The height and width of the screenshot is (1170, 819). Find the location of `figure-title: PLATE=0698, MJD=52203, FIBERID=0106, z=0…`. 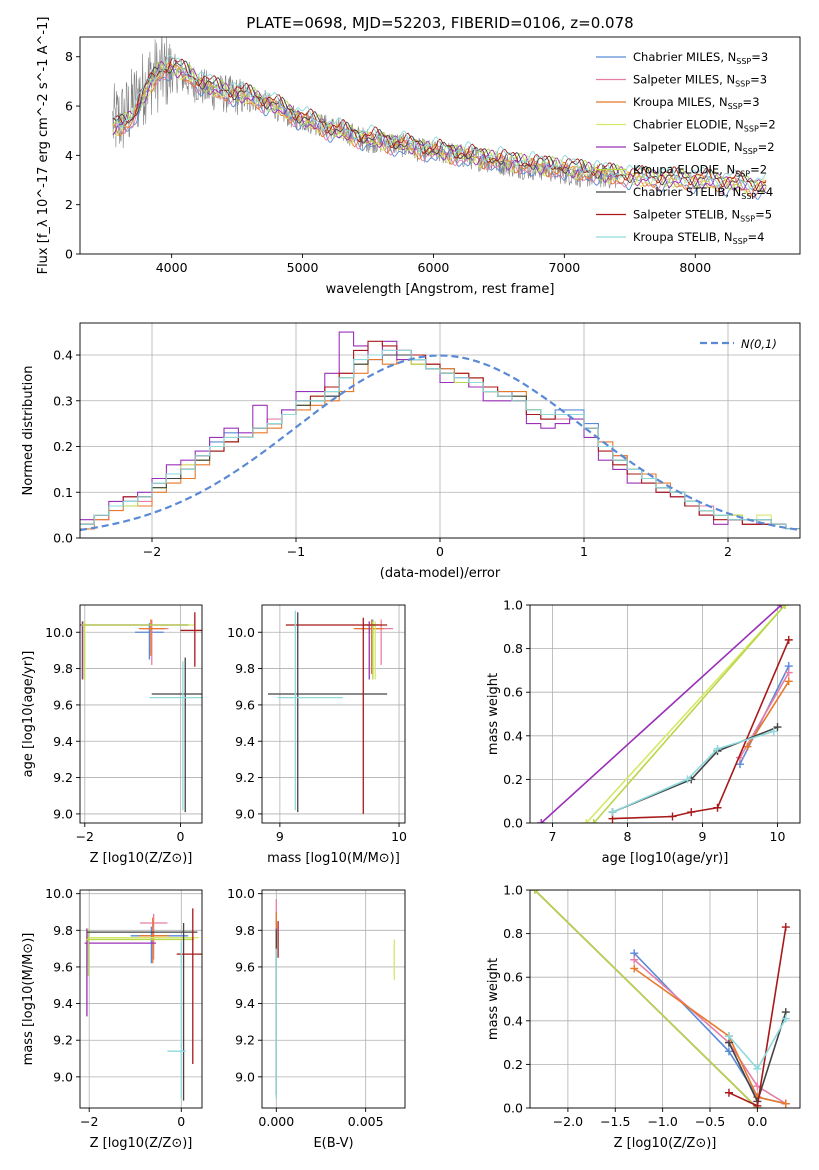

figure-title: PLATE=0698, MJD=52203, FIBERID=0106, z=0… is located at coordinates (439, 23).